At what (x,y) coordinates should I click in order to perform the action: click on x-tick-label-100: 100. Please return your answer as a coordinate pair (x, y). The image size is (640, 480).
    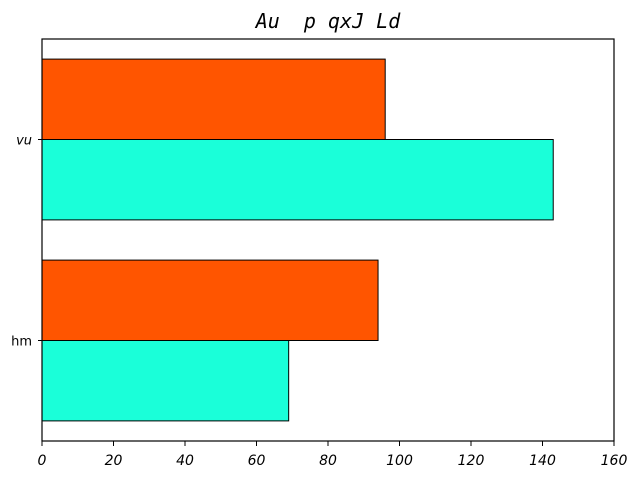
    Looking at the image, I should click on (399, 461).